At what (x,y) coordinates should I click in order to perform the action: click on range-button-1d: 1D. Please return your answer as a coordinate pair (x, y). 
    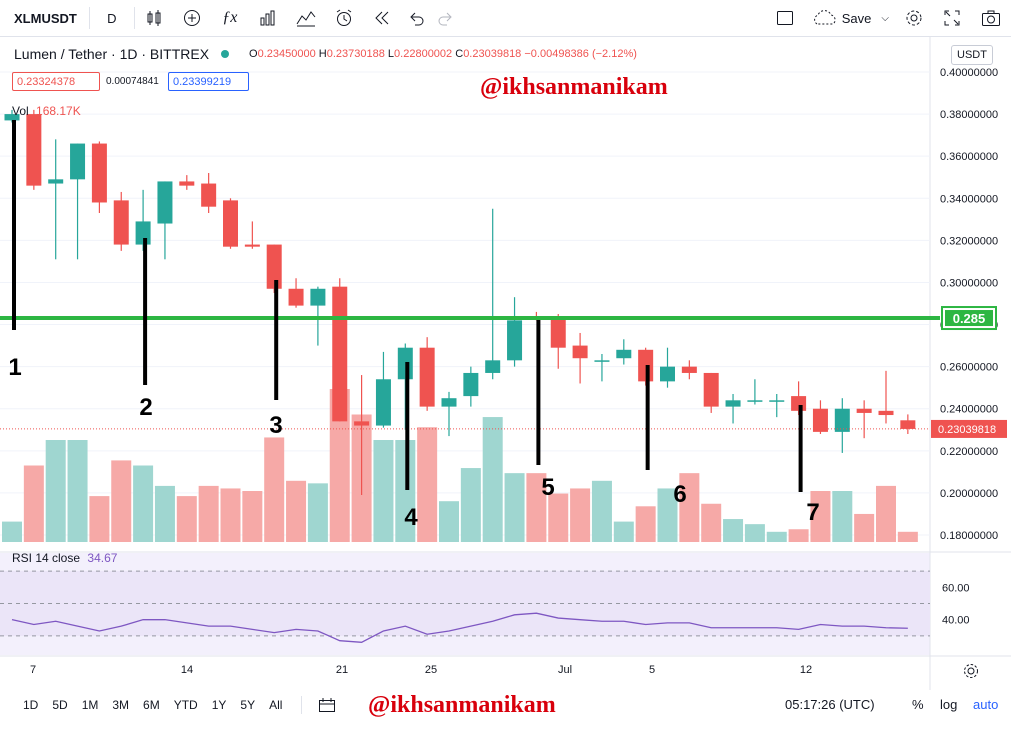
    Looking at the image, I should click on (31, 705).